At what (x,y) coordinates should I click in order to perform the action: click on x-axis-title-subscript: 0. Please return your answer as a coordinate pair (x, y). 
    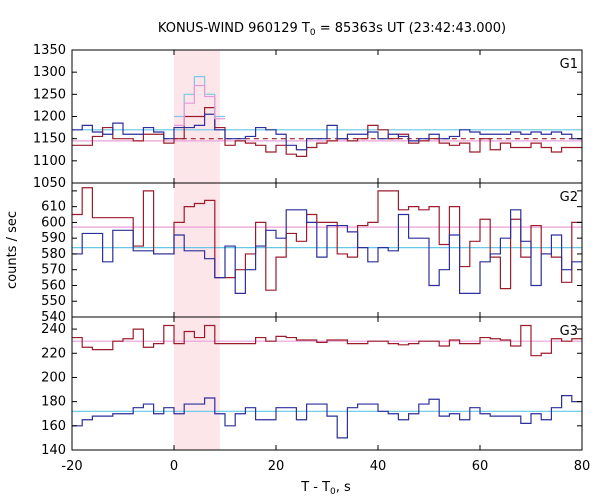
    Looking at the image, I should click on (333, 492).